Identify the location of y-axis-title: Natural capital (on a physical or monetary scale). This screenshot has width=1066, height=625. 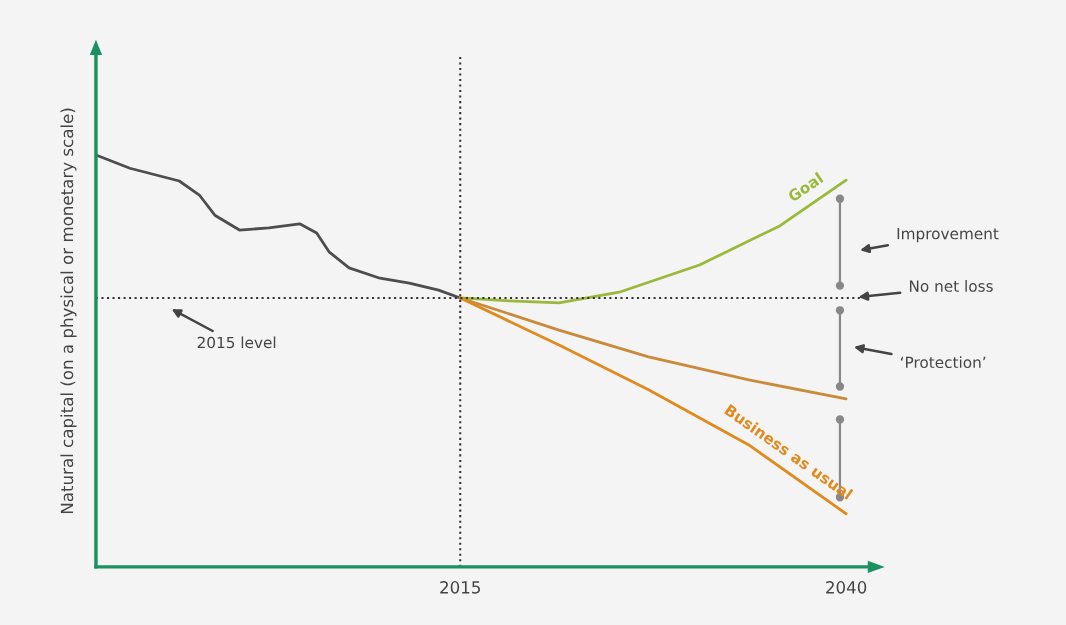
(68, 311).